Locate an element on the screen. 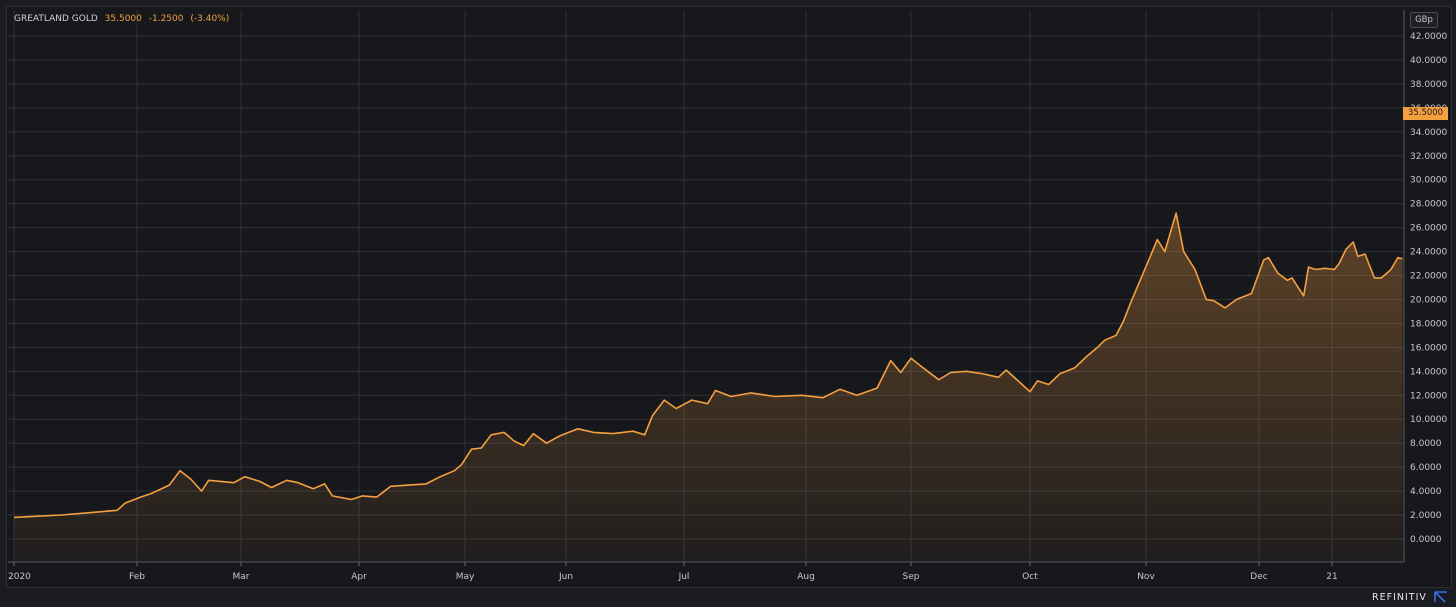 The width and height of the screenshot is (1456, 607). refinitiv-logo-icon is located at coordinates (1440, 597).